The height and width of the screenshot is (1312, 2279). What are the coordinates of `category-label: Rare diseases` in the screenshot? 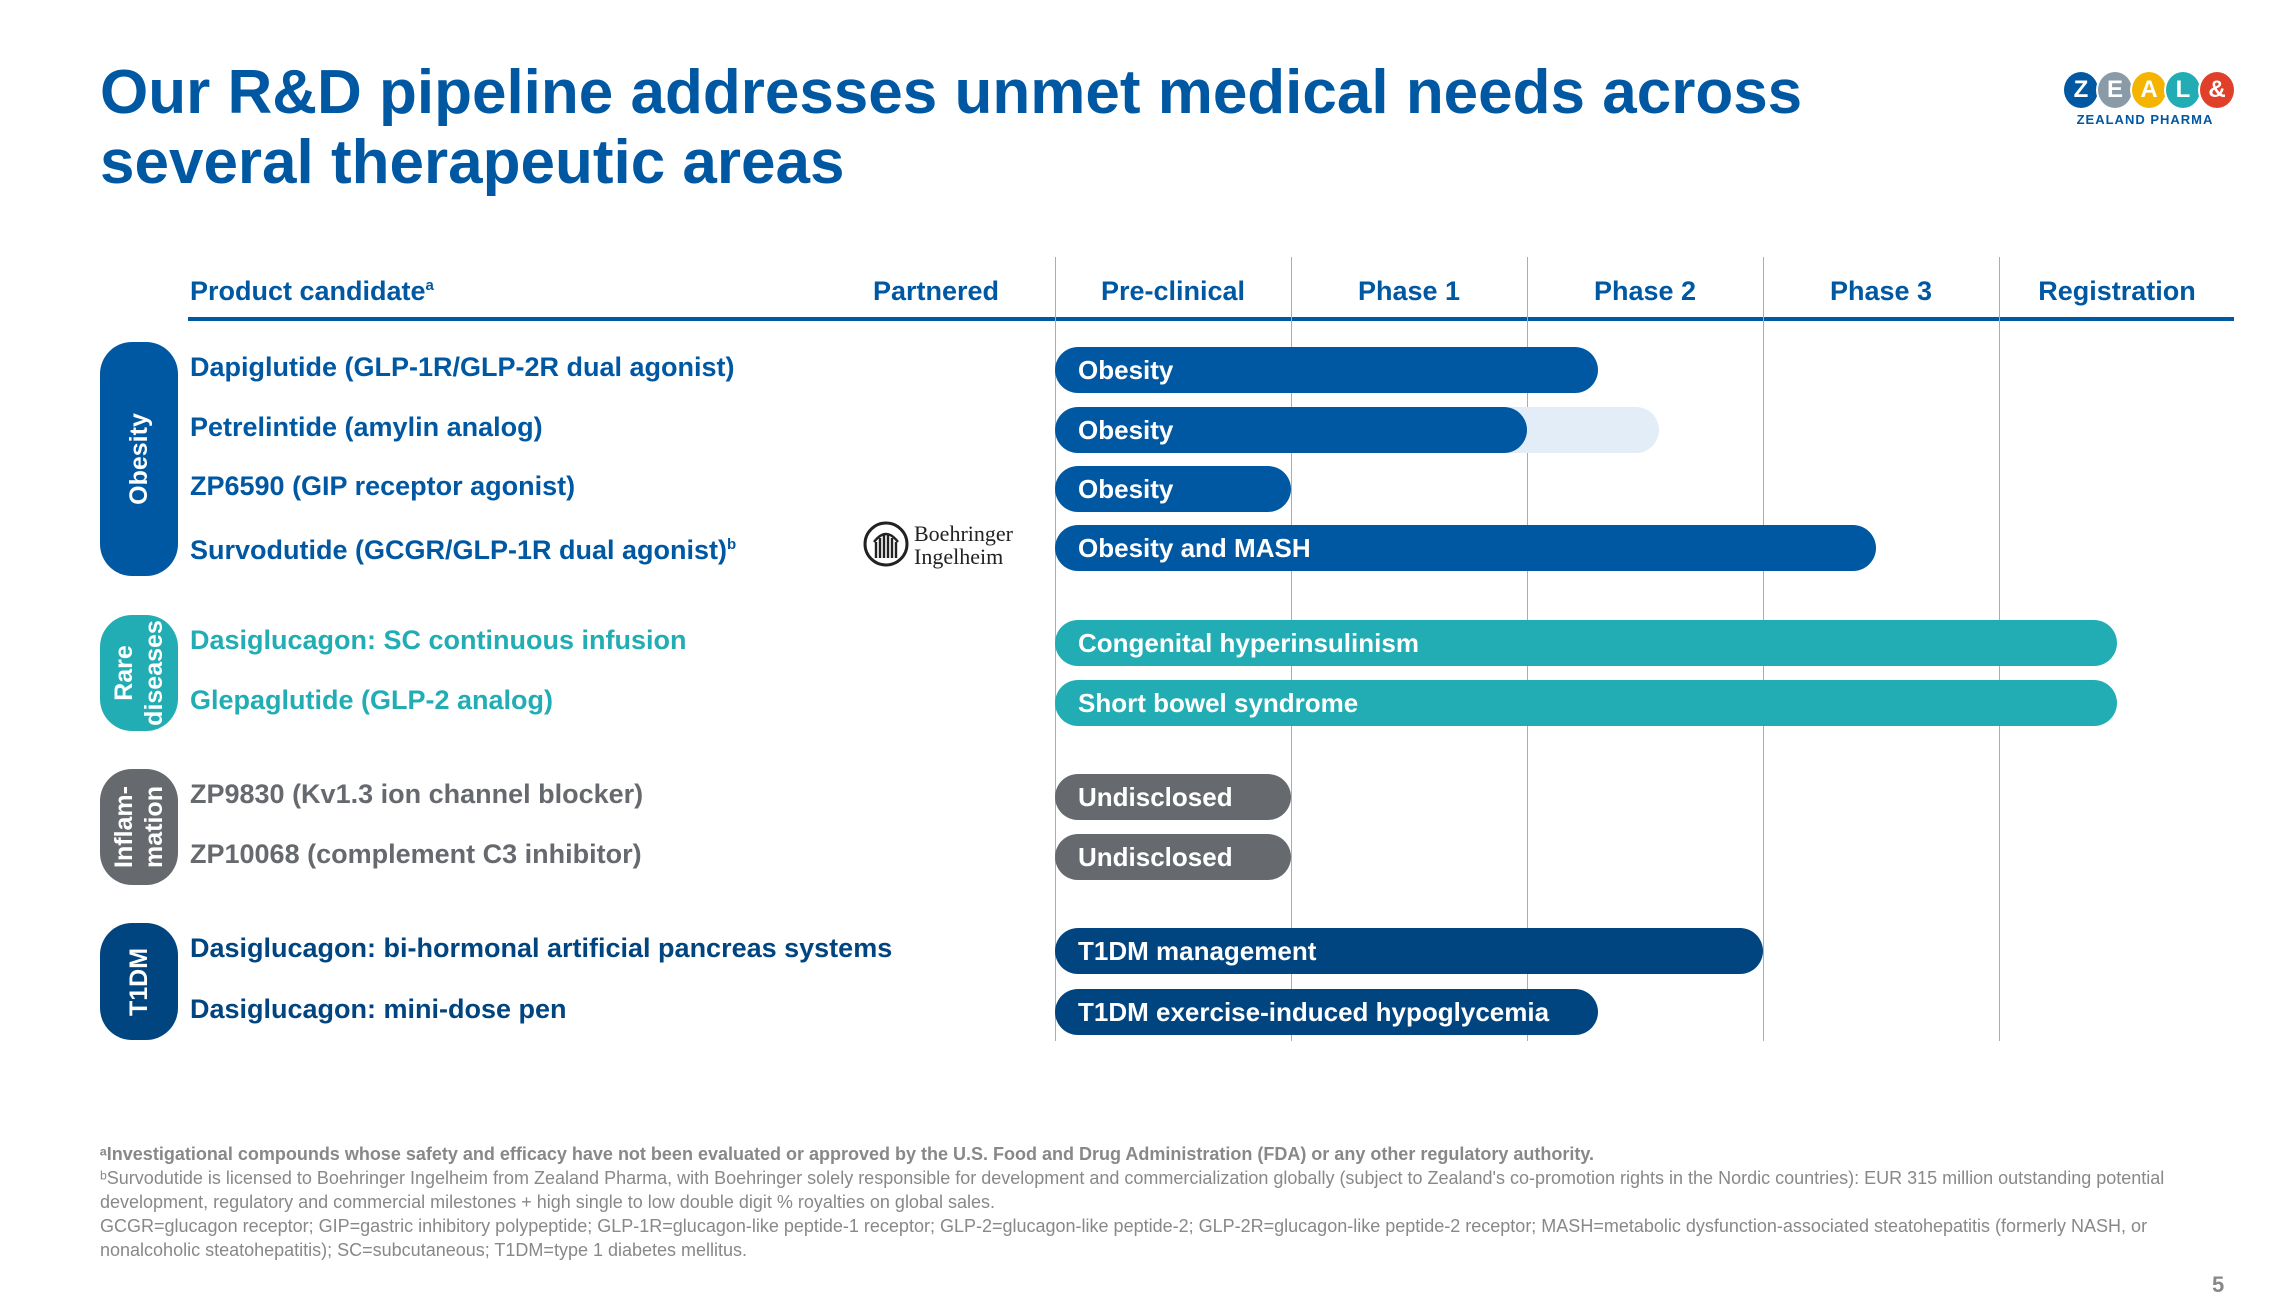 It's located at (139, 673).